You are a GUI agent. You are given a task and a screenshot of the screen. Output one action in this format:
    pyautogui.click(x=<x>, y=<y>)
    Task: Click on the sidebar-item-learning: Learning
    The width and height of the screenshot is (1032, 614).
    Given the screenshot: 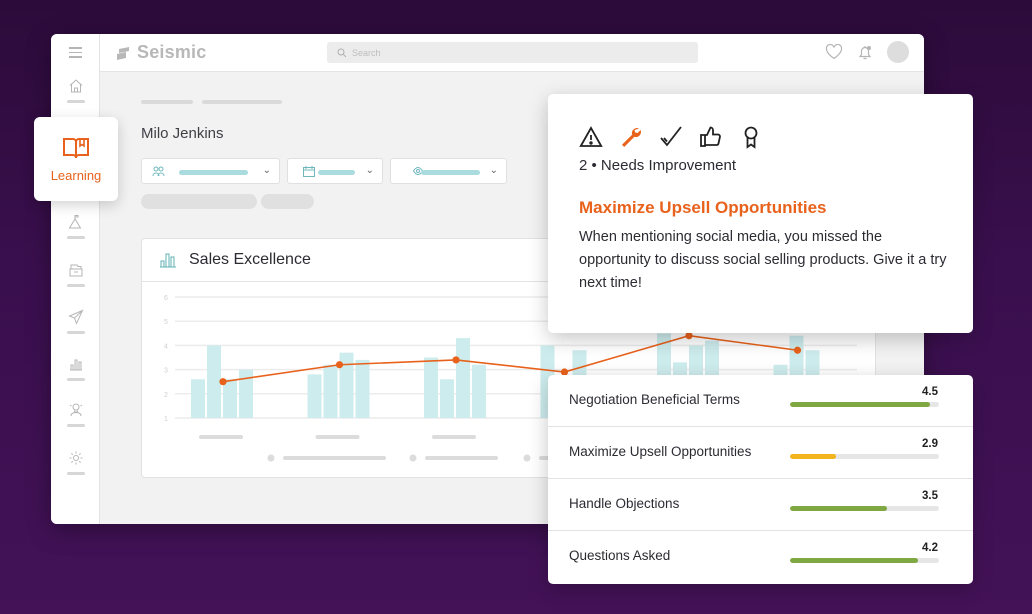 What is the action you would take?
    pyautogui.click(x=76, y=159)
    